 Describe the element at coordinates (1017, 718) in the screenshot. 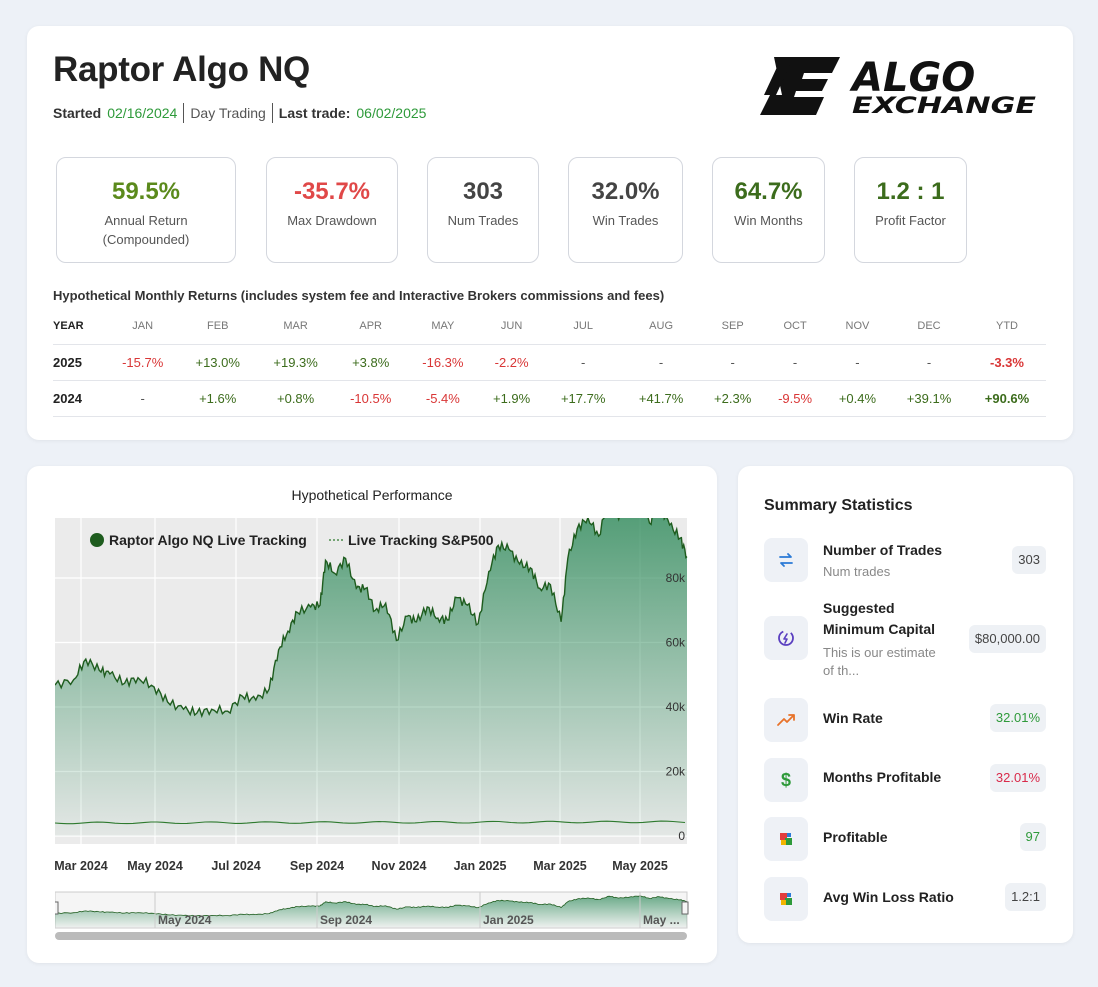

I see `stat-value-badge: 32.01%` at that location.